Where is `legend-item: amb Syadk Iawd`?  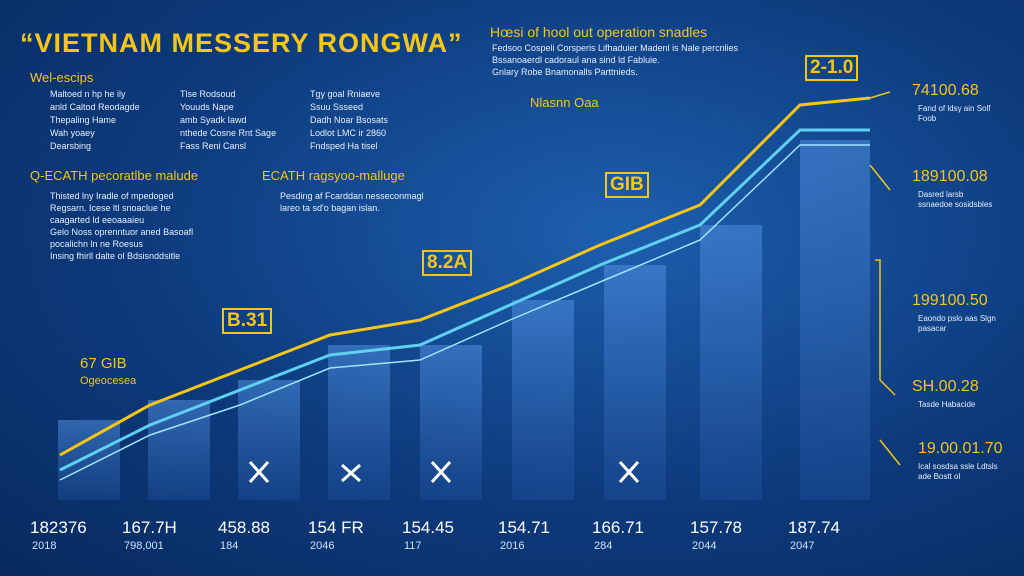
legend-item: amb Syadk Iawd is located at coordinates (213, 120).